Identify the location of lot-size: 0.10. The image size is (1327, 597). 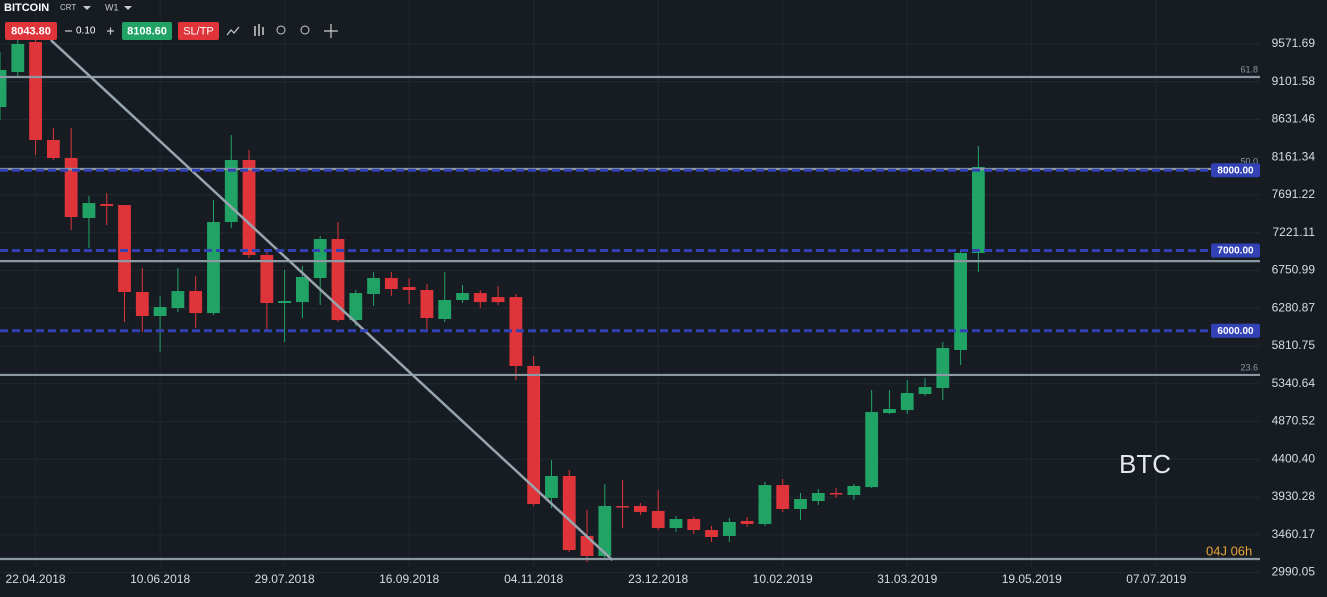
(86, 31).